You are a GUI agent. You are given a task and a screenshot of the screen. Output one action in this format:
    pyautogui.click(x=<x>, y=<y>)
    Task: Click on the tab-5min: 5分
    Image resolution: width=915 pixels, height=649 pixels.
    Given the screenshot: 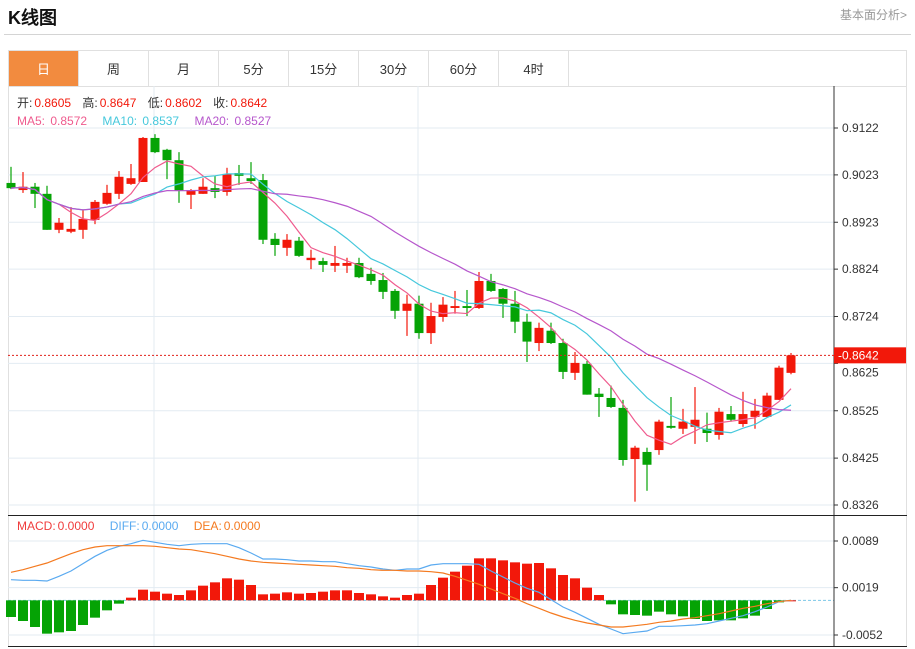 What is the action you would take?
    pyautogui.click(x=254, y=68)
    